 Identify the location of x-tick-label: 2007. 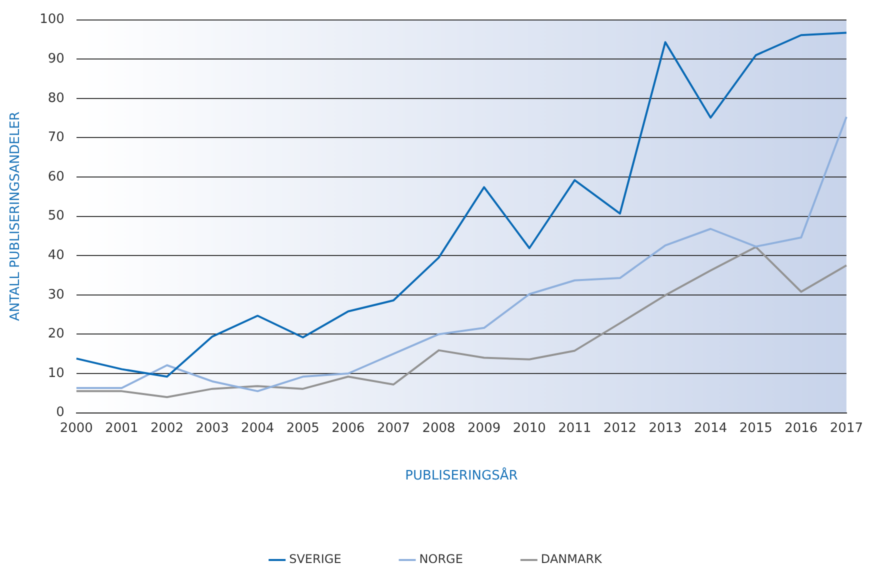
(393, 428).